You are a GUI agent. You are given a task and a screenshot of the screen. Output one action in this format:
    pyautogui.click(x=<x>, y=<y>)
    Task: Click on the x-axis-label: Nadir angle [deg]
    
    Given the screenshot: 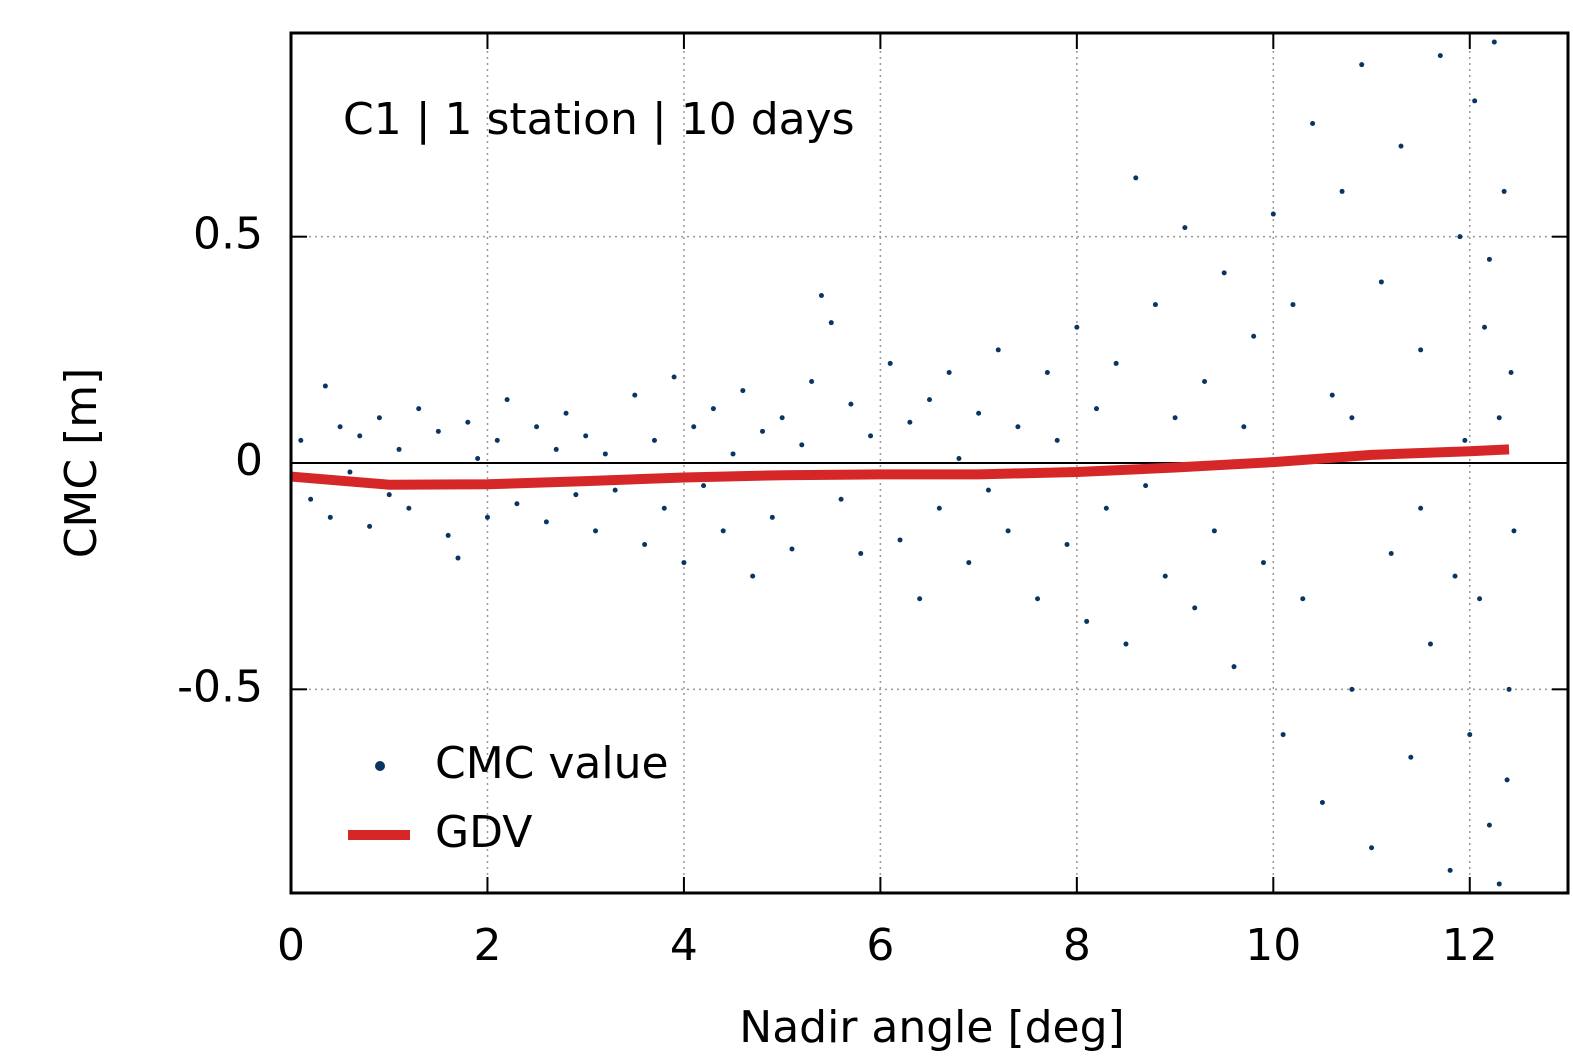 What is the action you would take?
    pyautogui.click(x=931, y=1027)
    